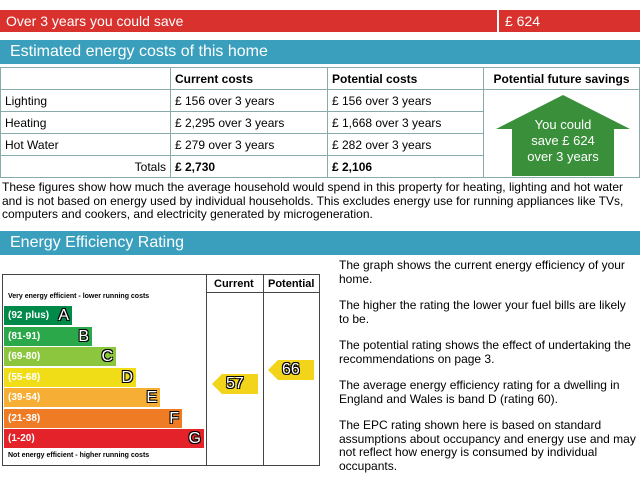 The image size is (640, 479). Describe the element at coordinates (263, 370) in the screenshot. I see `potential-column-line` at that location.